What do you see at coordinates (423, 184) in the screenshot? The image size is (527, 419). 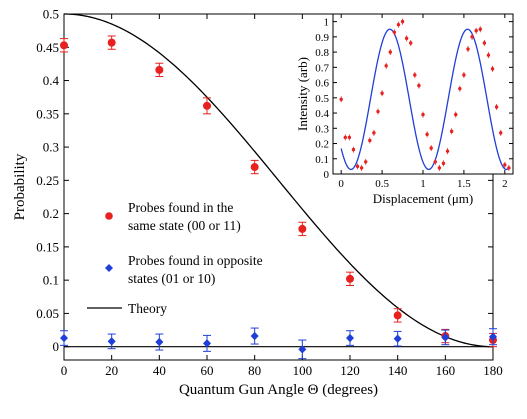 I see `inset-x-tick-label-2: 1` at bounding box center [423, 184].